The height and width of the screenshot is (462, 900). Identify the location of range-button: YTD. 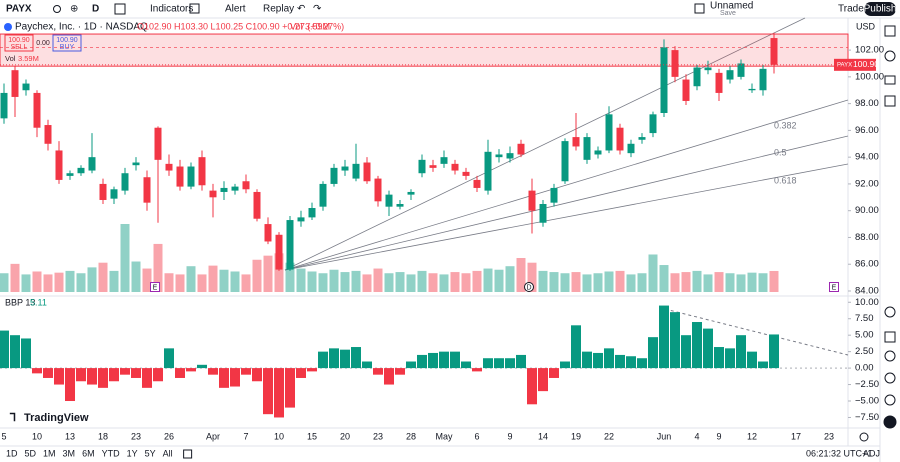
(111, 453).